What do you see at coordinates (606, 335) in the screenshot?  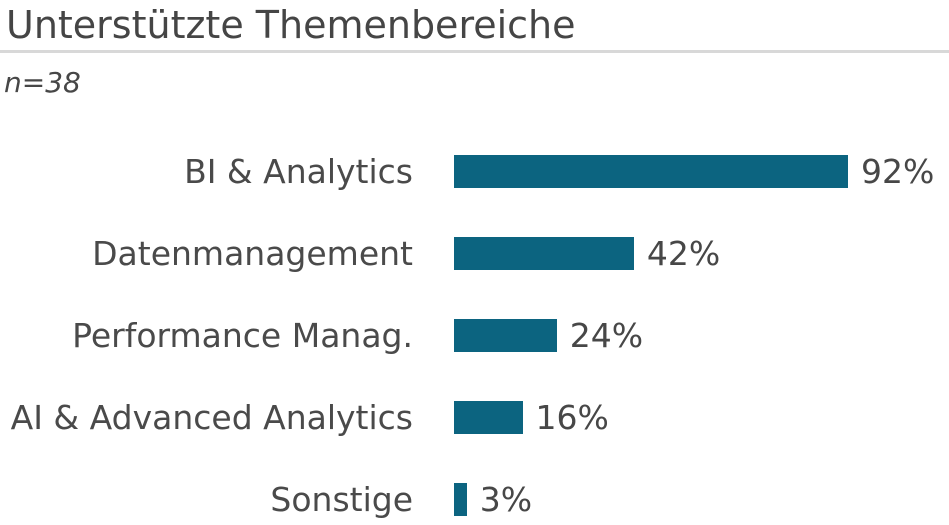 I see `value-label: 24%` at bounding box center [606, 335].